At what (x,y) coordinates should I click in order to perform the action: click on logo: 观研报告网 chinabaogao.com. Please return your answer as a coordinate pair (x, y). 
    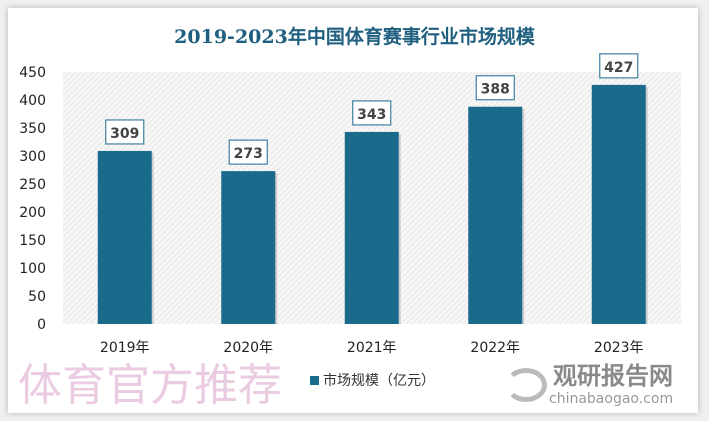
    Looking at the image, I should click on (589, 385).